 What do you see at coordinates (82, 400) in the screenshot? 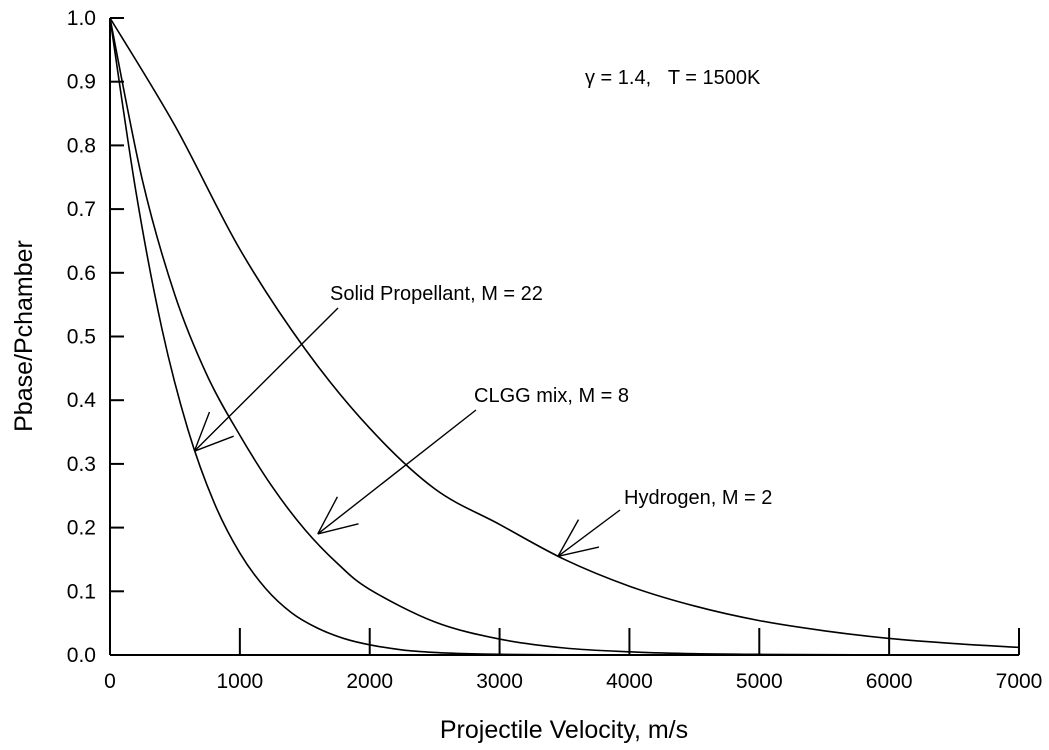
I see `y-tick-label: 0.4` at bounding box center [82, 400].